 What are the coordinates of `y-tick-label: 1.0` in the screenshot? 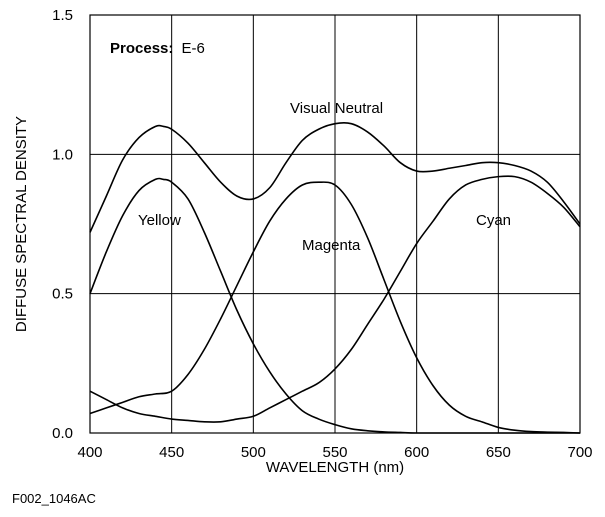 It's located at (62, 154).